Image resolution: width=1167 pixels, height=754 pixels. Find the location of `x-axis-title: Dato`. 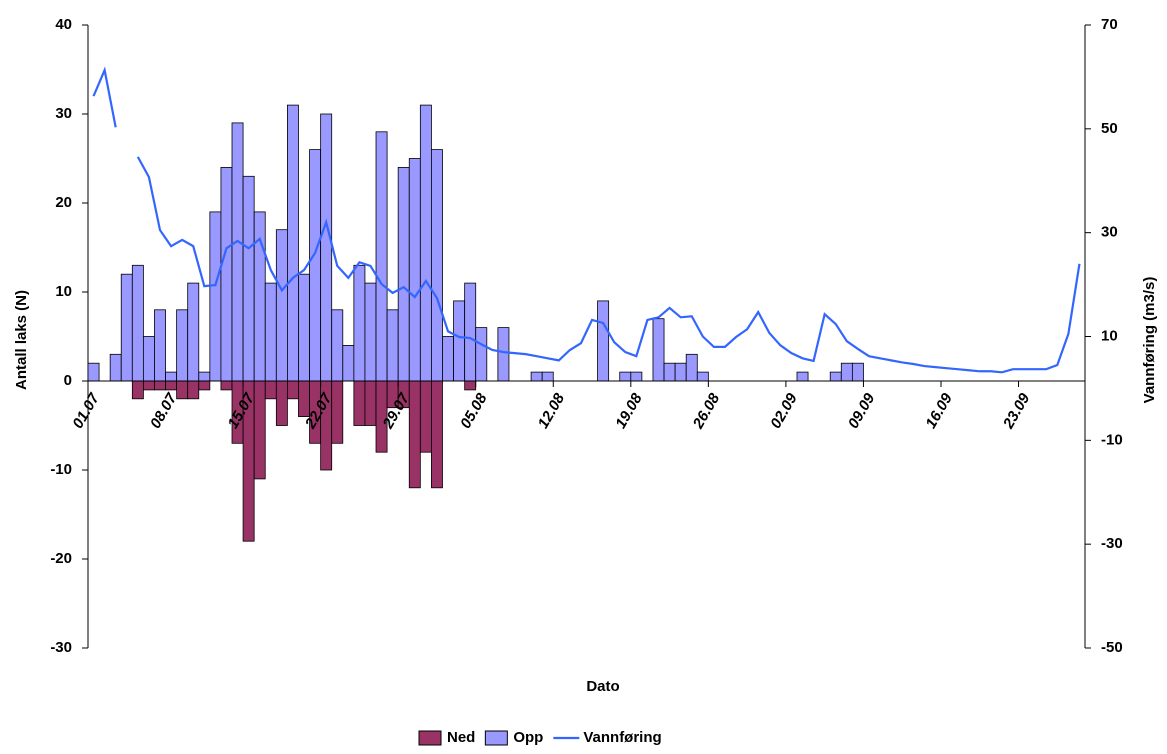

x-axis-title: Dato is located at coordinates (602, 686).